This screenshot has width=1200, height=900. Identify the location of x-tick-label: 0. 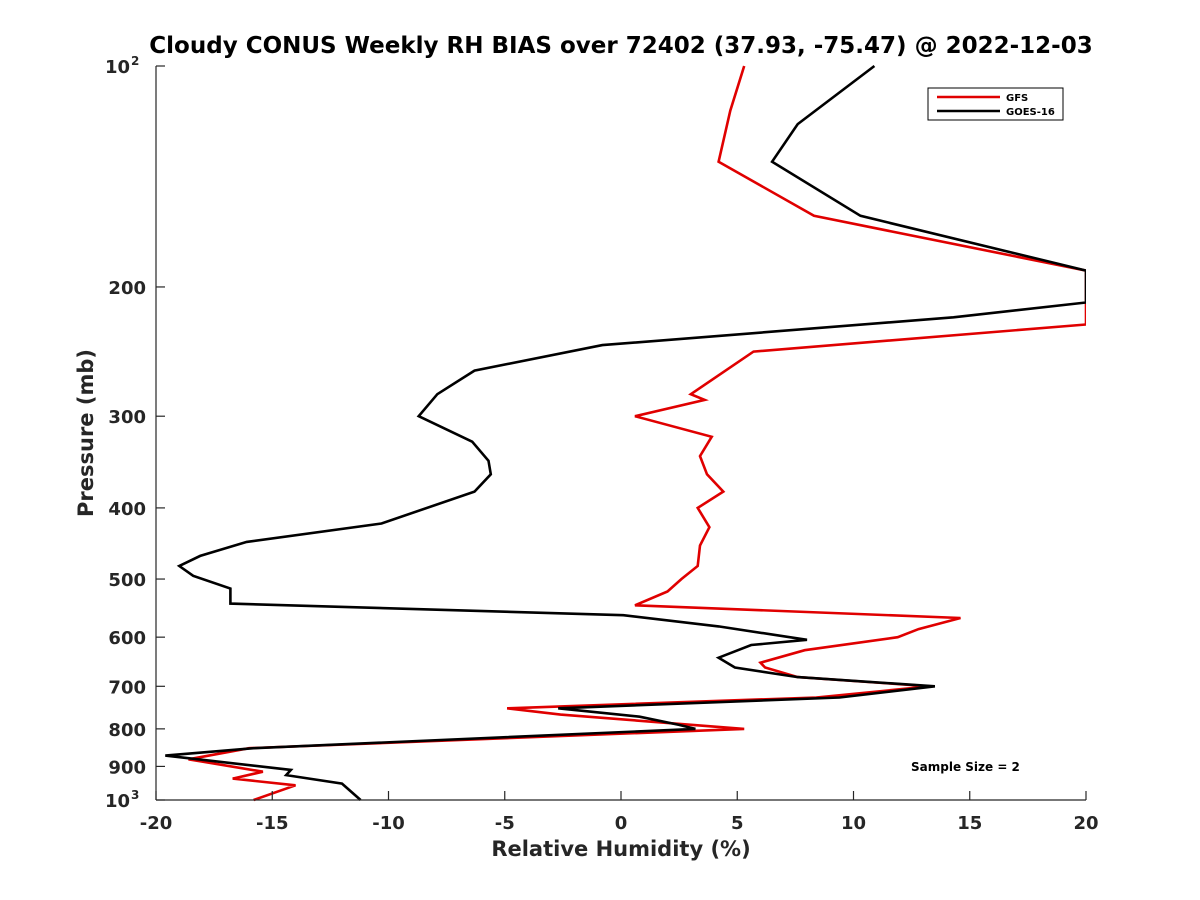
(621, 823).